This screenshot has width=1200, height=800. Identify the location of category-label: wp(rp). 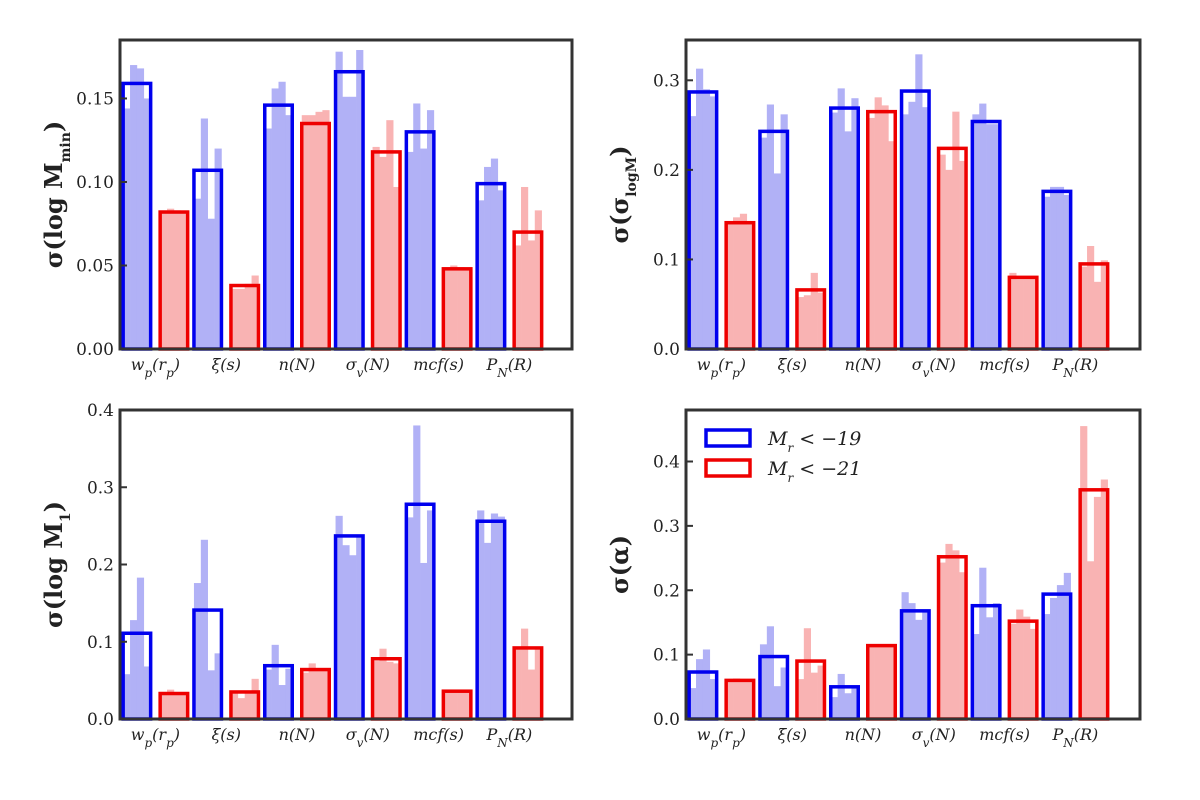
(721, 737).